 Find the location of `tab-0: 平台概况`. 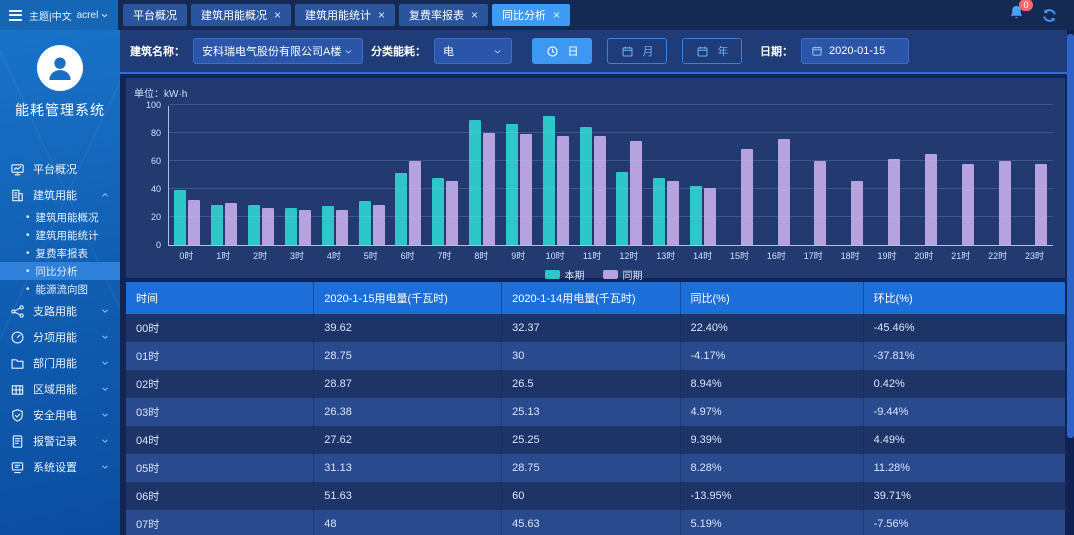

tab-0: 平台概况 is located at coordinates (155, 15).